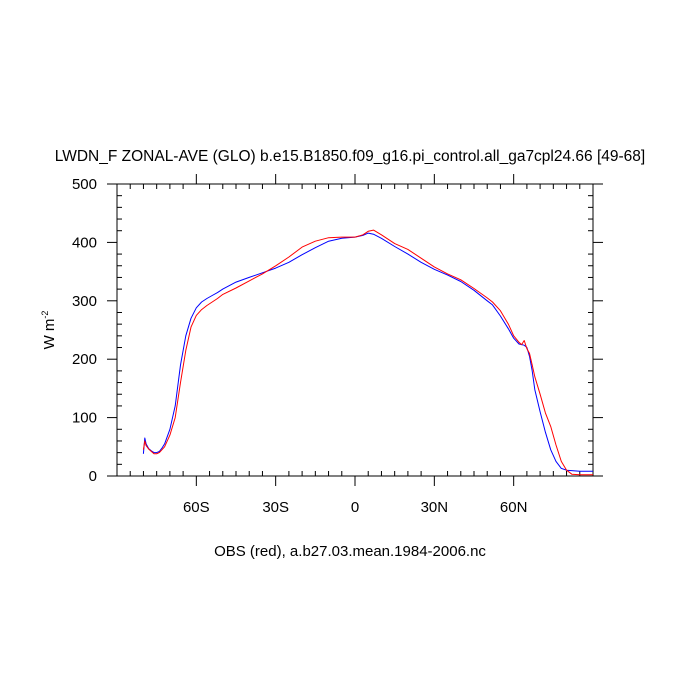  Describe the element at coordinates (84, 242) in the screenshot. I see `y-tick-label: 400` at that location.